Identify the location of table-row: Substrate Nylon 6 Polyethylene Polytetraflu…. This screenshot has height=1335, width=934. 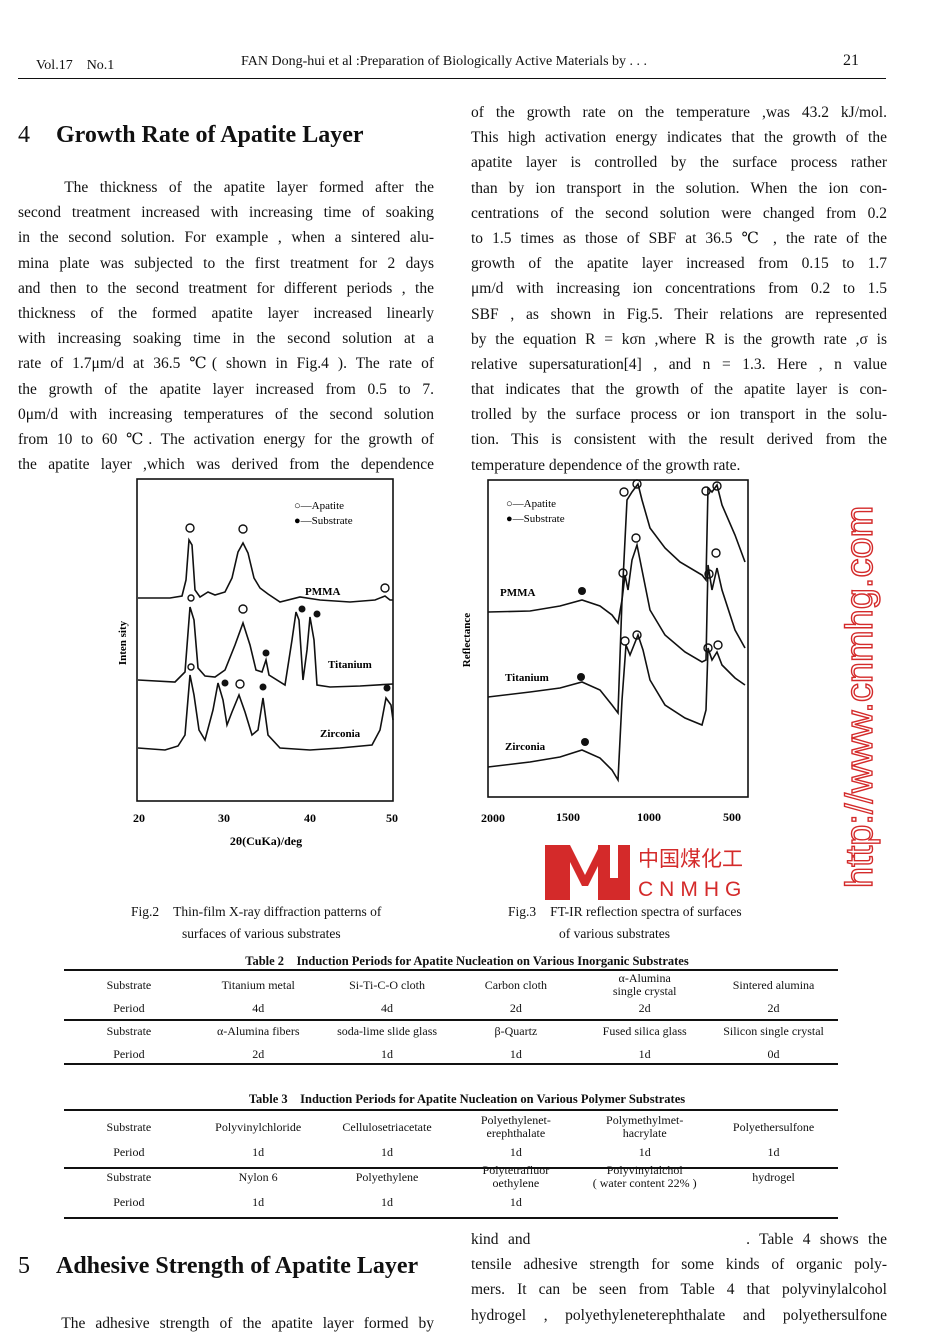
(451, 1177).